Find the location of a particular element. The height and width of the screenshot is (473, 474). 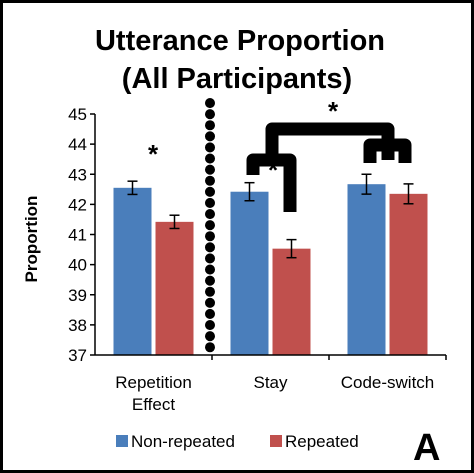

y-tick-label: 38 is located at coordinates (77, 325).